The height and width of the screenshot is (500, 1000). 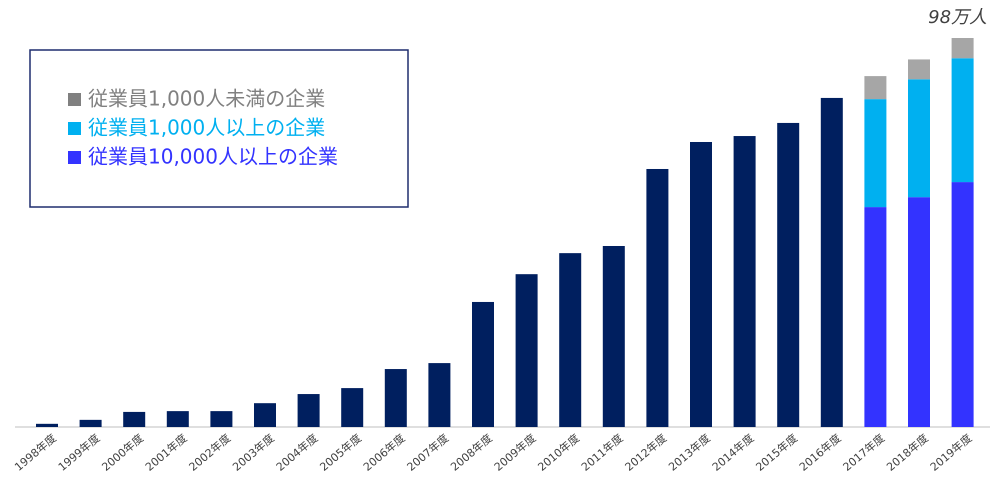 I want to click on x-tick-label: 2007年度, so click(x=427, y=452).